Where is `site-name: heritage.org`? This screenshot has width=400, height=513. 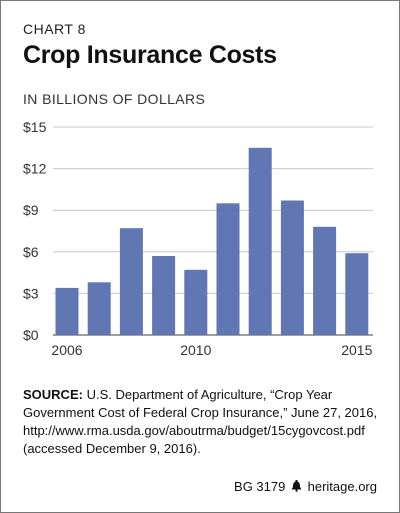 site-name: heritage.org is located at coordinates (342, 486).